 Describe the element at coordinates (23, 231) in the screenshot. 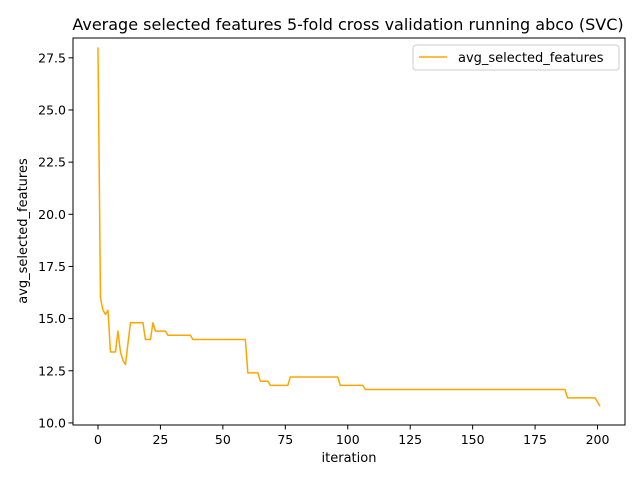

I see `y-axis-title: avg_selected_features` at that location.